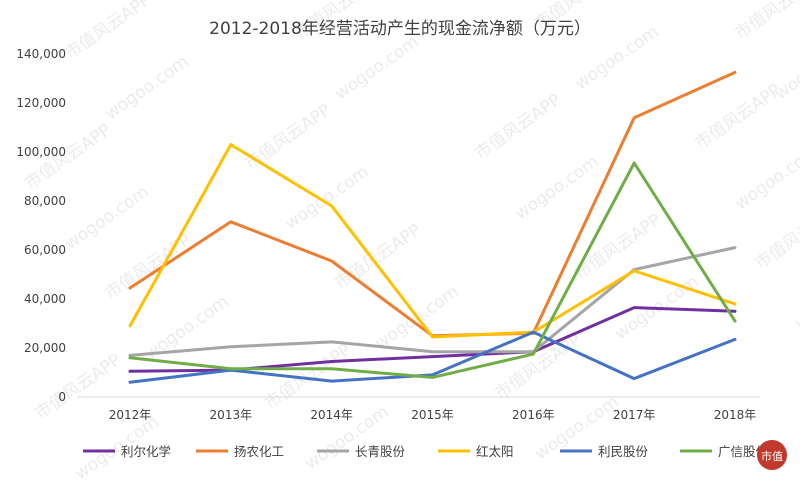  I want to click on y-tick-label: 40,000, so click(45, 299).